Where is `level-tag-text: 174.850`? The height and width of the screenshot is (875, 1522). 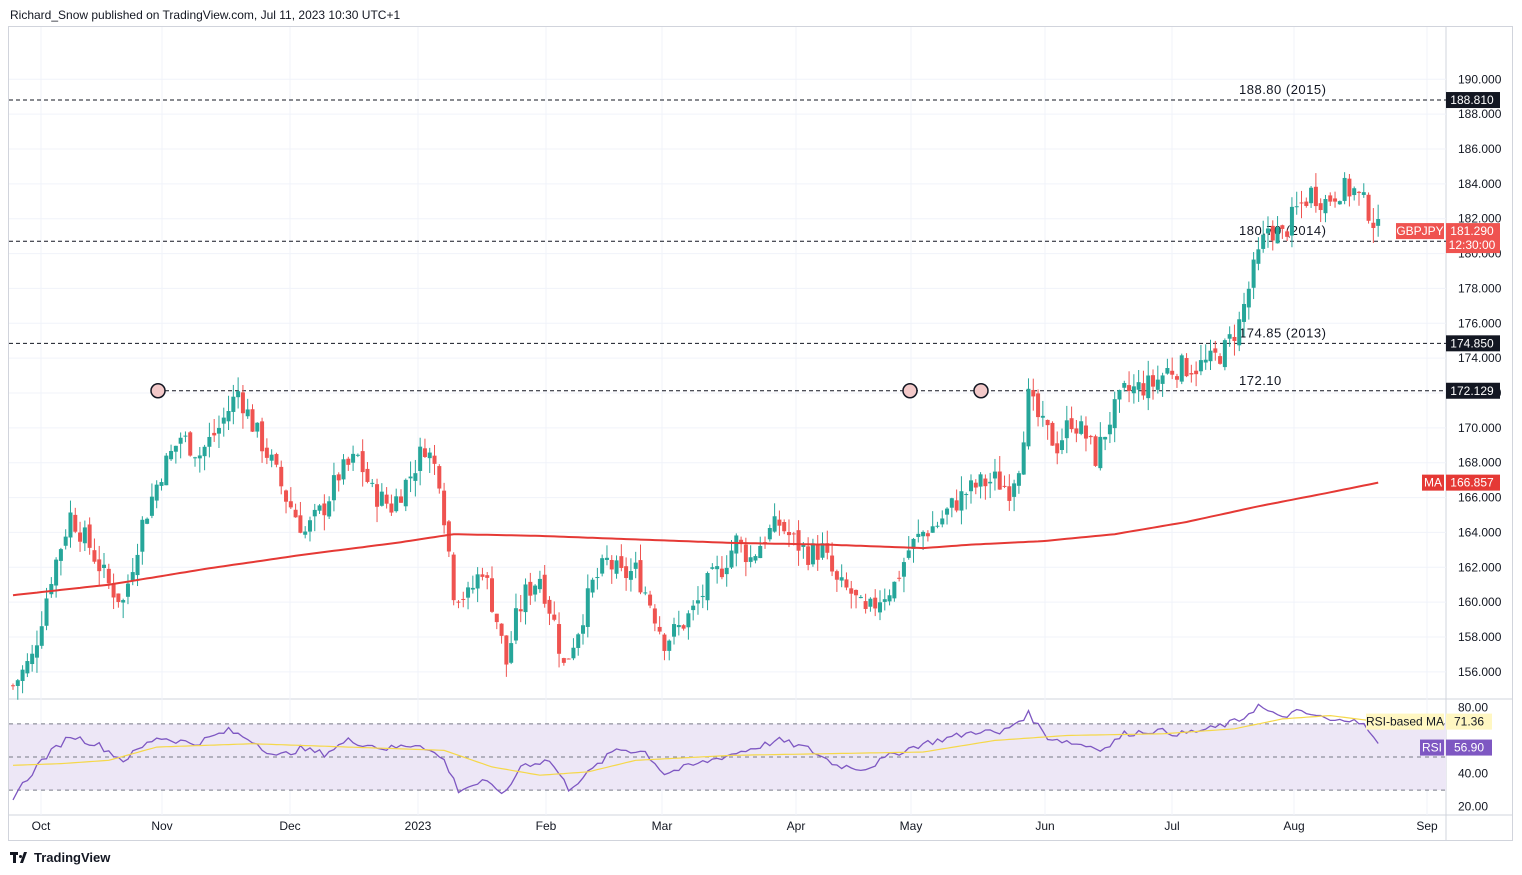 level-tag-text: 174.850 is located at coordinates (1472, 343).